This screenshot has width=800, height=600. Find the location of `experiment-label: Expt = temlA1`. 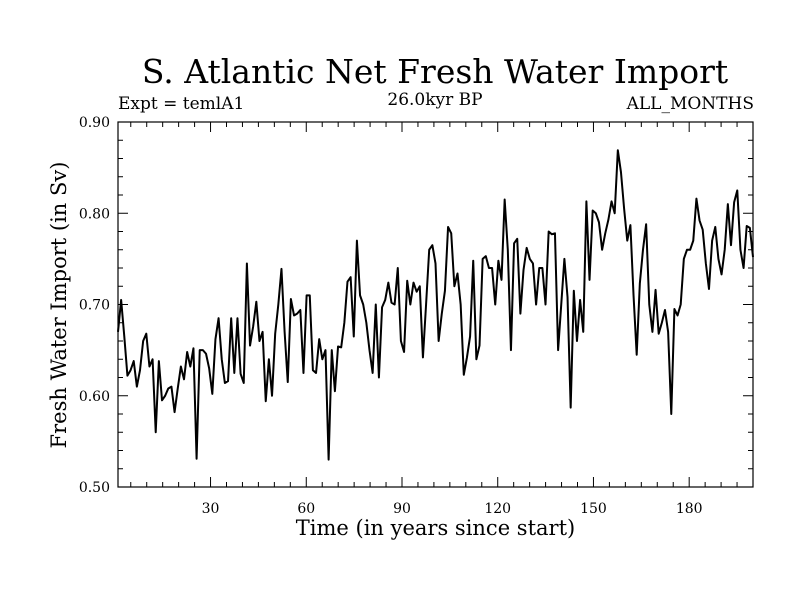

experiment-label: Expt = temlA1 is located at coordinates (181, 104).